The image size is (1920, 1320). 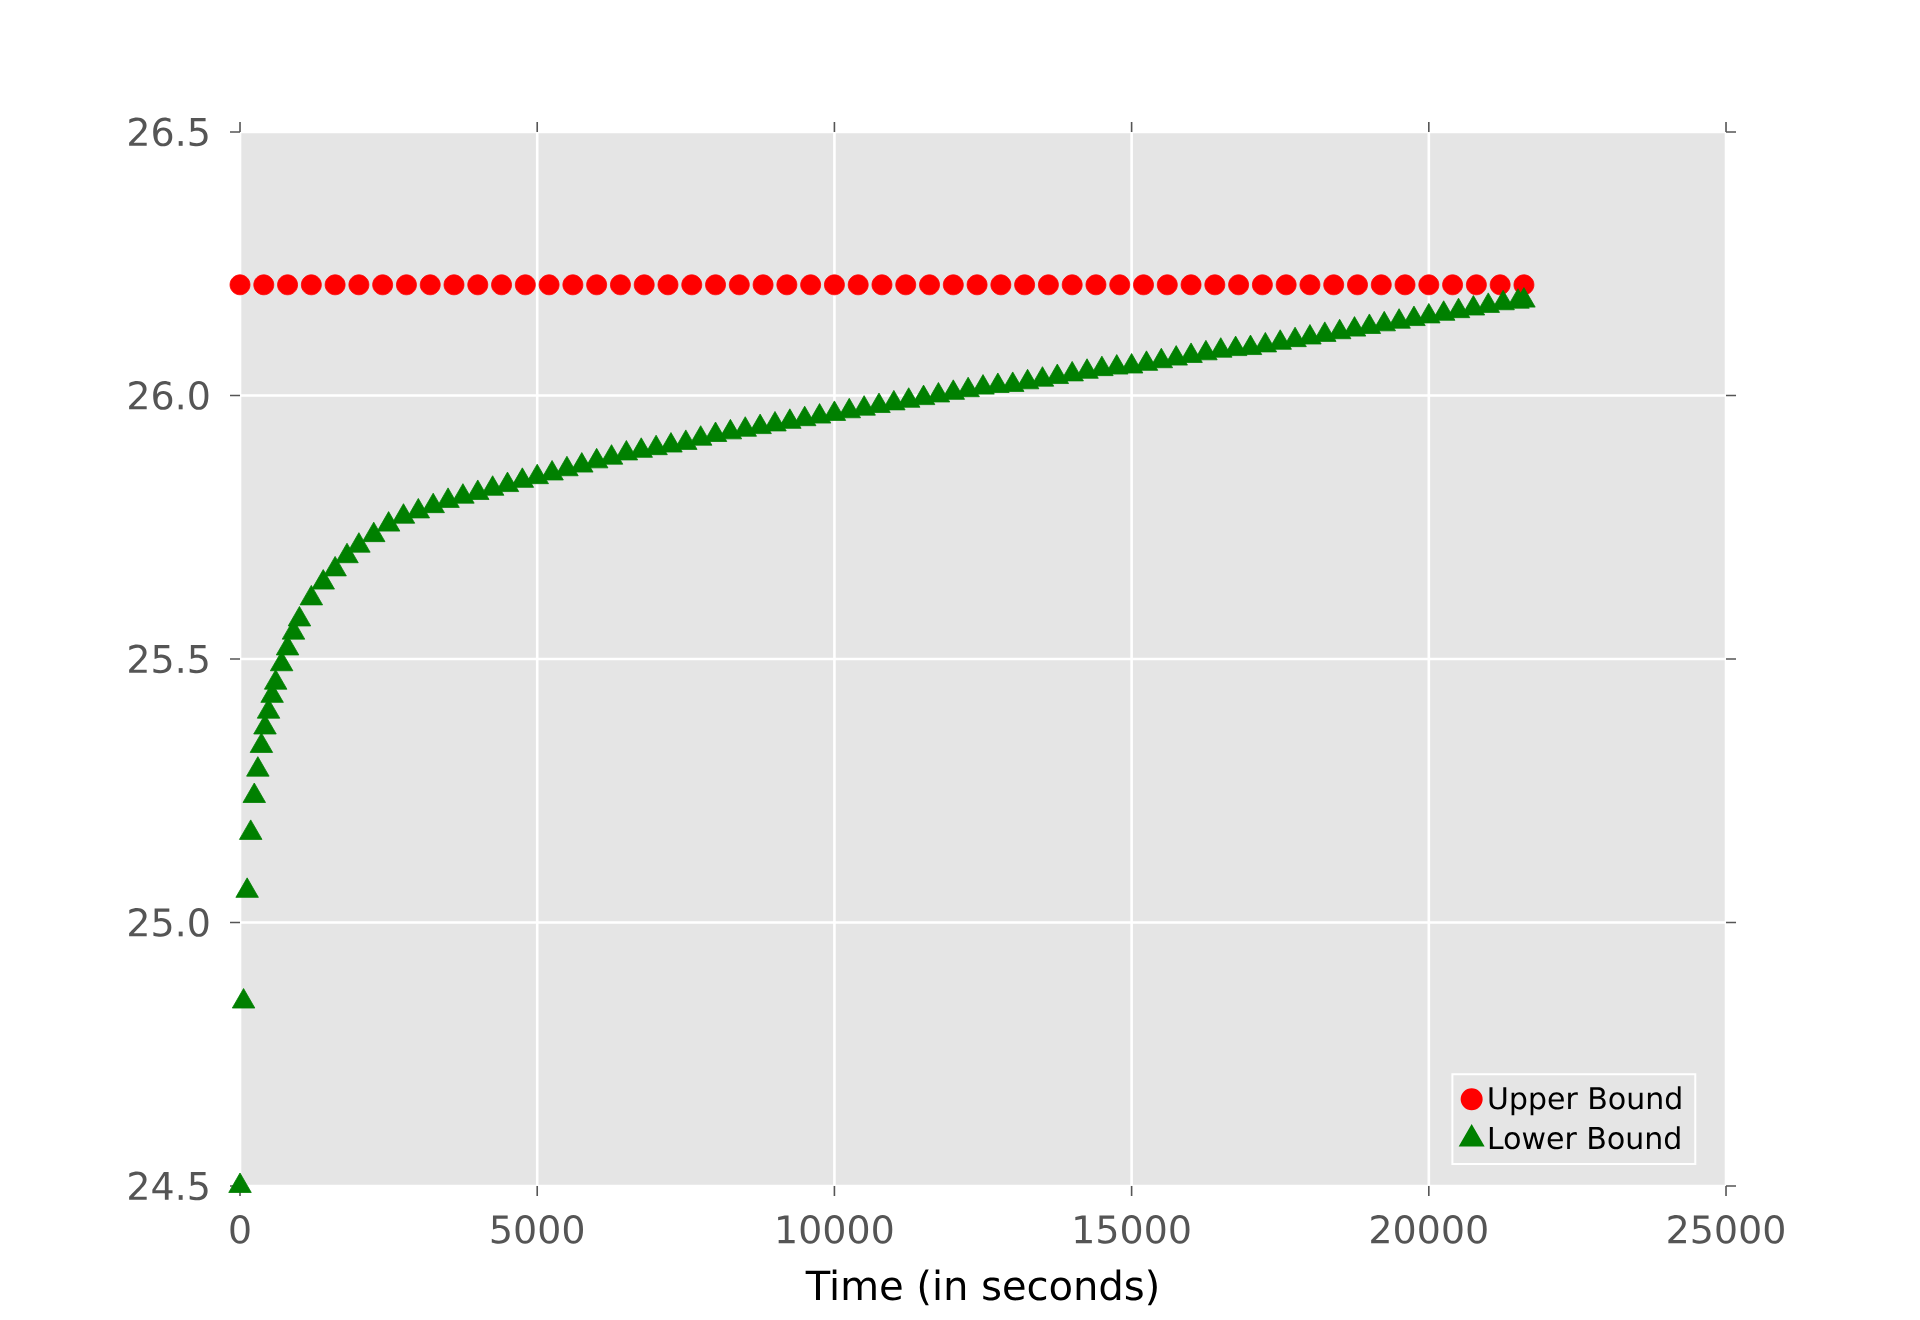 I want to click on x-tick-label: 0, so click(x=240, y=1229).